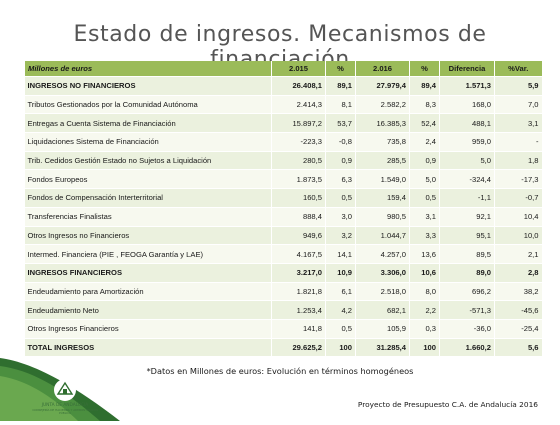 The width and height of the screenshot is (560, 425). I want to click on cell-v2016: 980,5, so click(382, 217).